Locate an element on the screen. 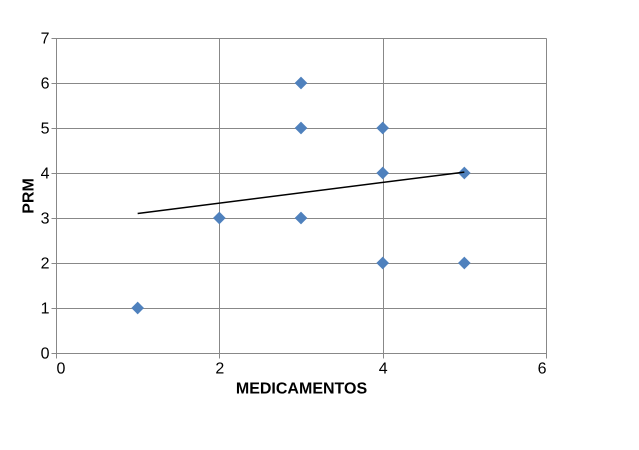 The width and height of the screenshot is (639, 450). x-tick-label: 6 is located at coordinates (542, 369).